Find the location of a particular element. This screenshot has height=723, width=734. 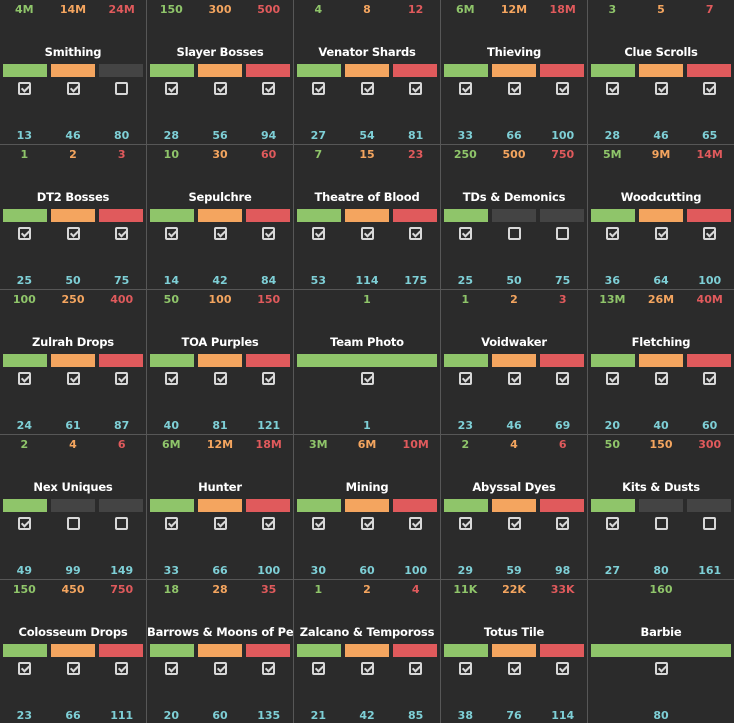

tile-toa-purples: 50 100 150 TOA Purples 40 81 121 is located at coordinates (220, 362).